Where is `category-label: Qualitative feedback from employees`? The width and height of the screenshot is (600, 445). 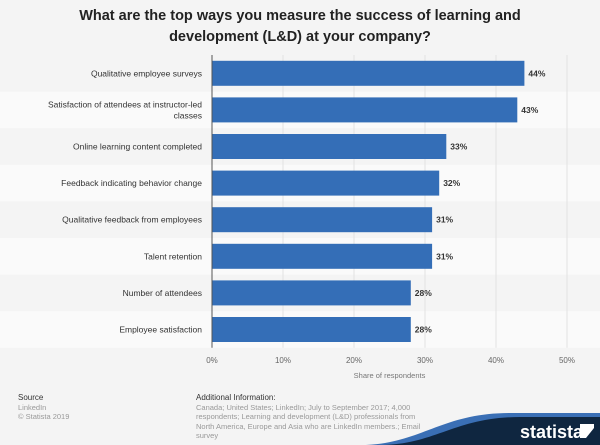 category-label: Qualitative feedback from employees is located at coordinates (132, 220).